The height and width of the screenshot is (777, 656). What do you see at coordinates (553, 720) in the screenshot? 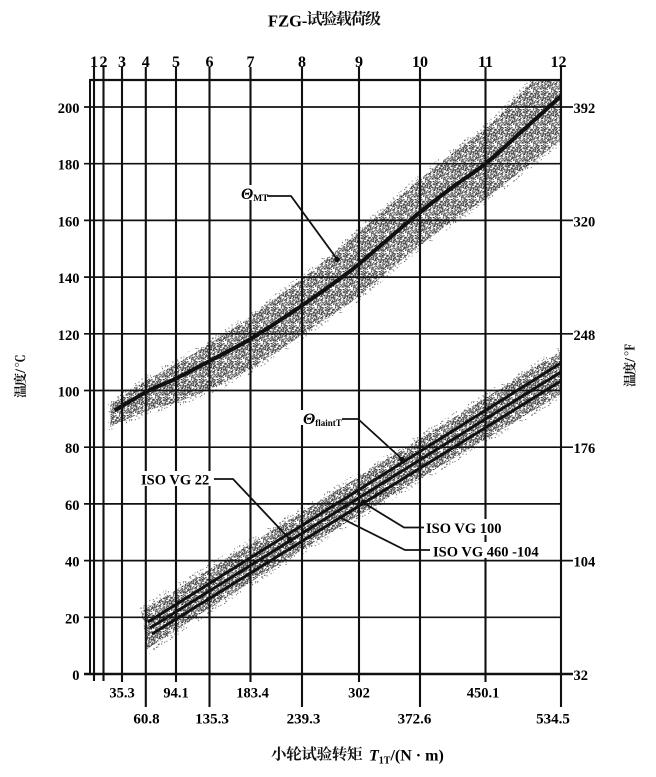
I see `svg-text: 534.5` at bounding box center [553, 720].